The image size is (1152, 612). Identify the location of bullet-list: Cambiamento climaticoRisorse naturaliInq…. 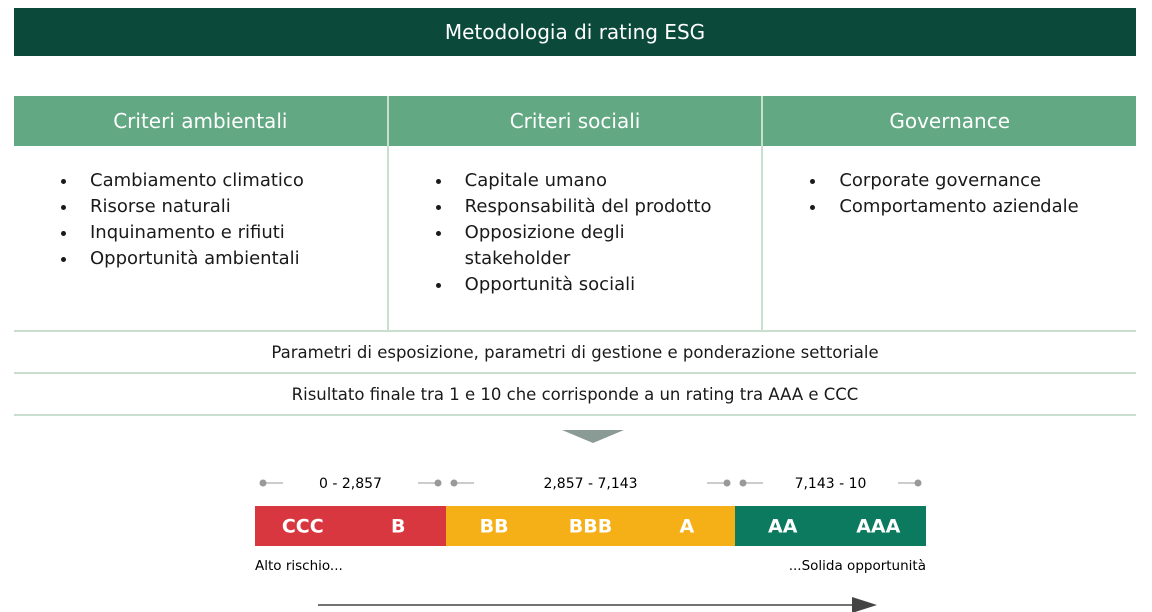
(181, 220).